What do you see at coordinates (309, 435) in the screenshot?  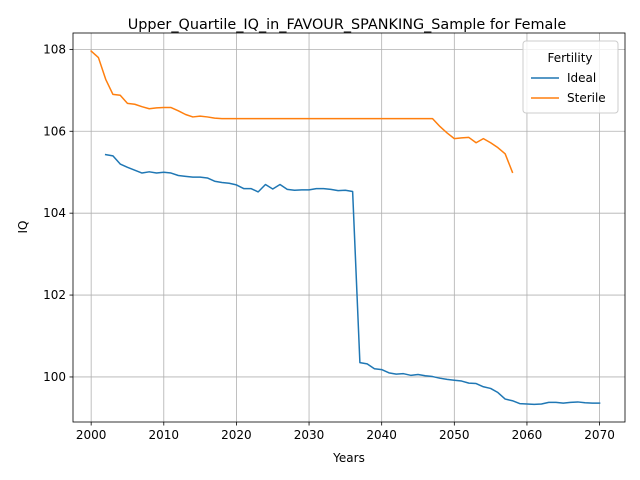 I see `x-tick-label: 2030` at bounding box center [309, 435].